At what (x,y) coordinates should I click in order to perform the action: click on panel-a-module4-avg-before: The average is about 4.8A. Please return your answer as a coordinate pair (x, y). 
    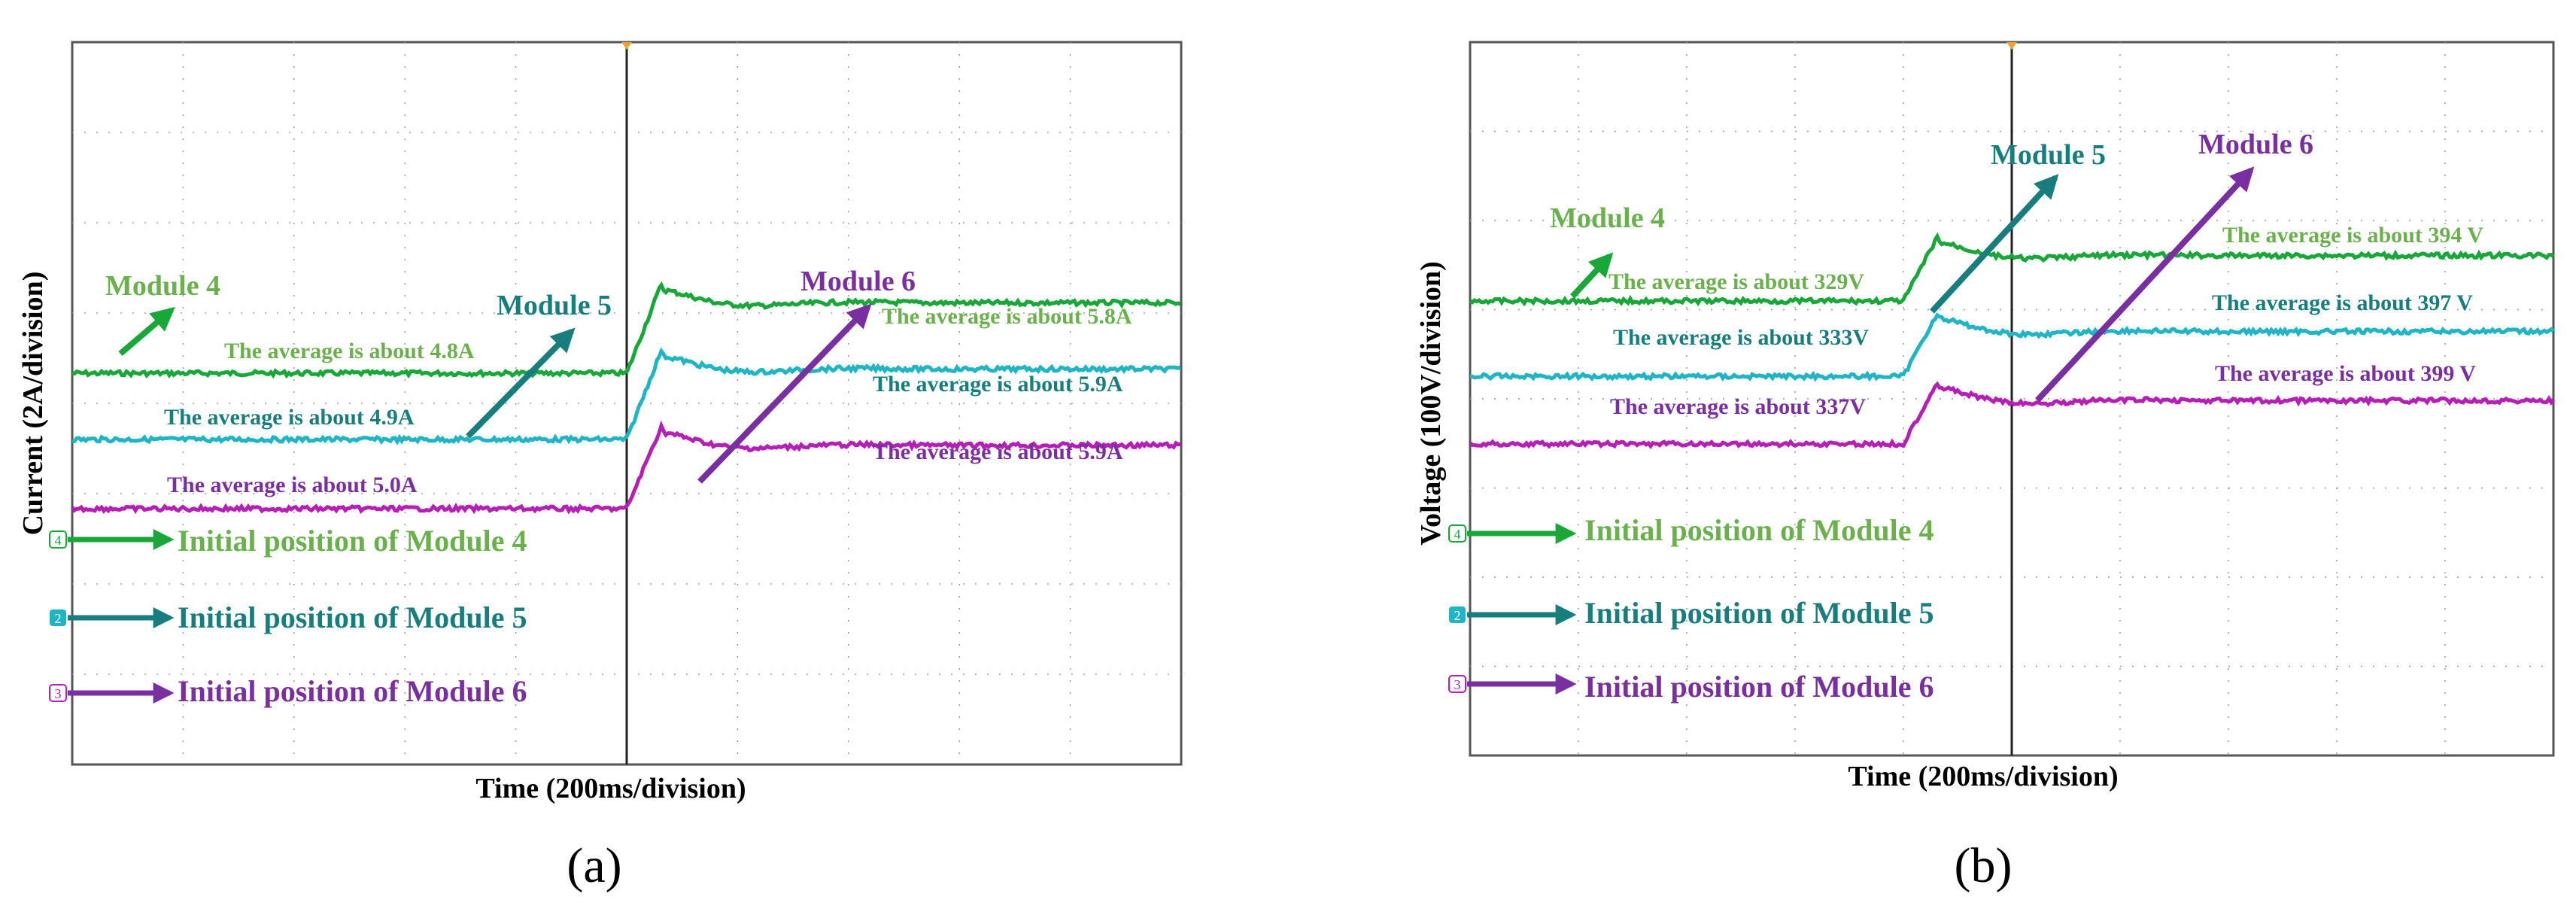
    Looking at the image, I should click on (350, 351).